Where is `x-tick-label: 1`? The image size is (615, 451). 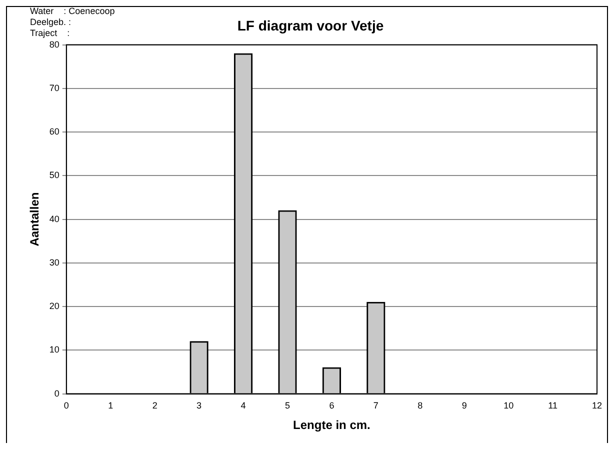 x-tick-label: 1 is located at coordinates (111, 405).